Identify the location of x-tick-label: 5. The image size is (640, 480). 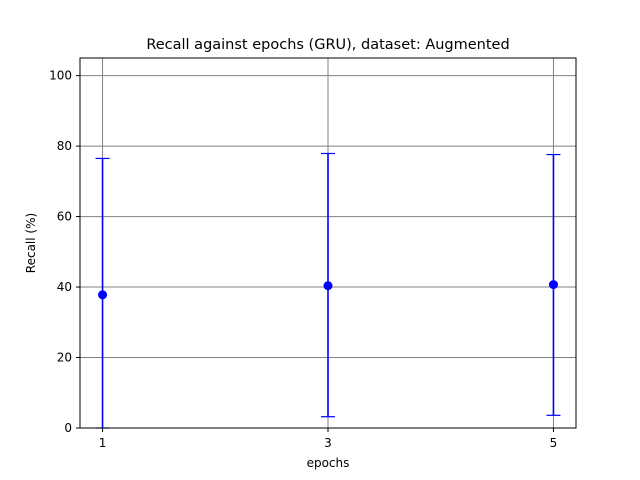
(554, 443).